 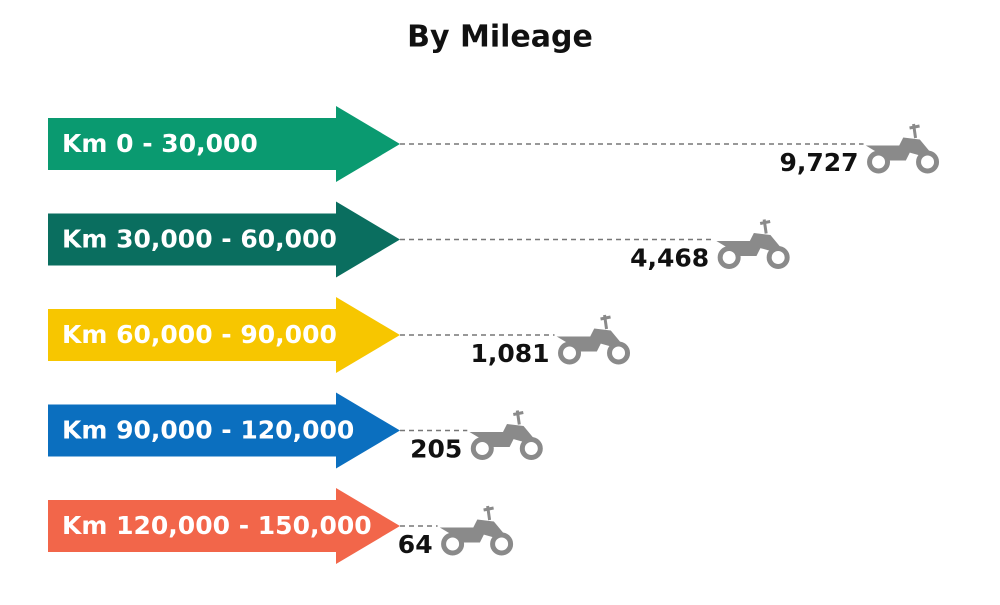 What do you see at coordinates (199, 334) in the screenshot?
I see `category-label: Km 60,000 - 90,000` at bounding box center [199, 334].